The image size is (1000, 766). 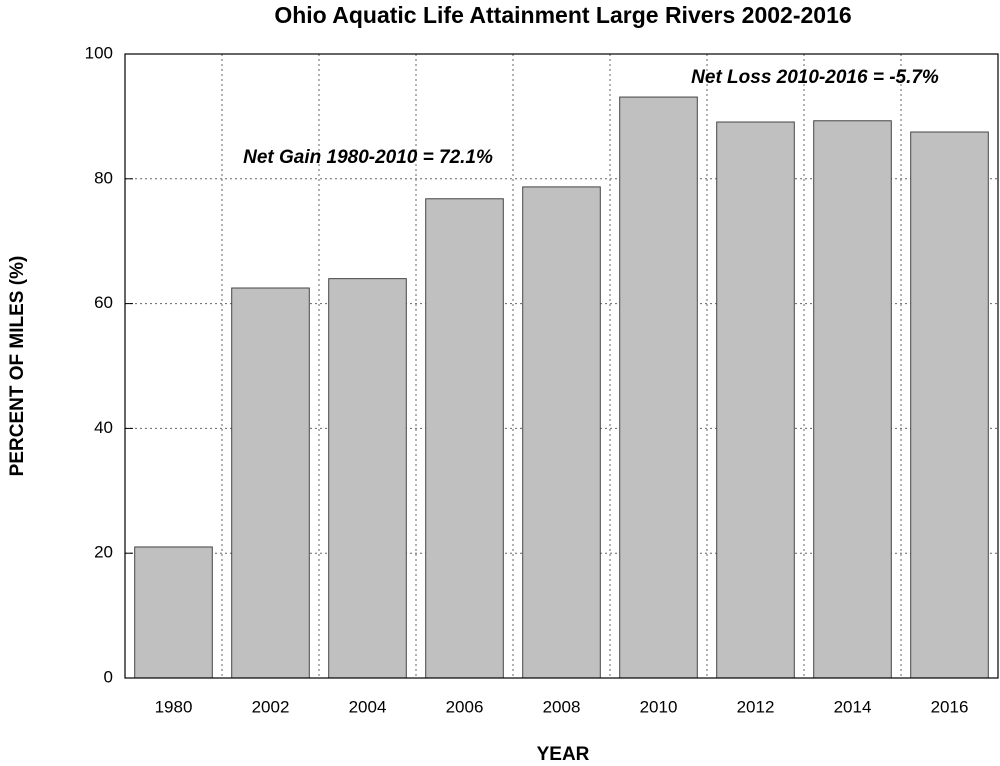 I want to click on y-tick-label: 0, so click(x=108, y=676).